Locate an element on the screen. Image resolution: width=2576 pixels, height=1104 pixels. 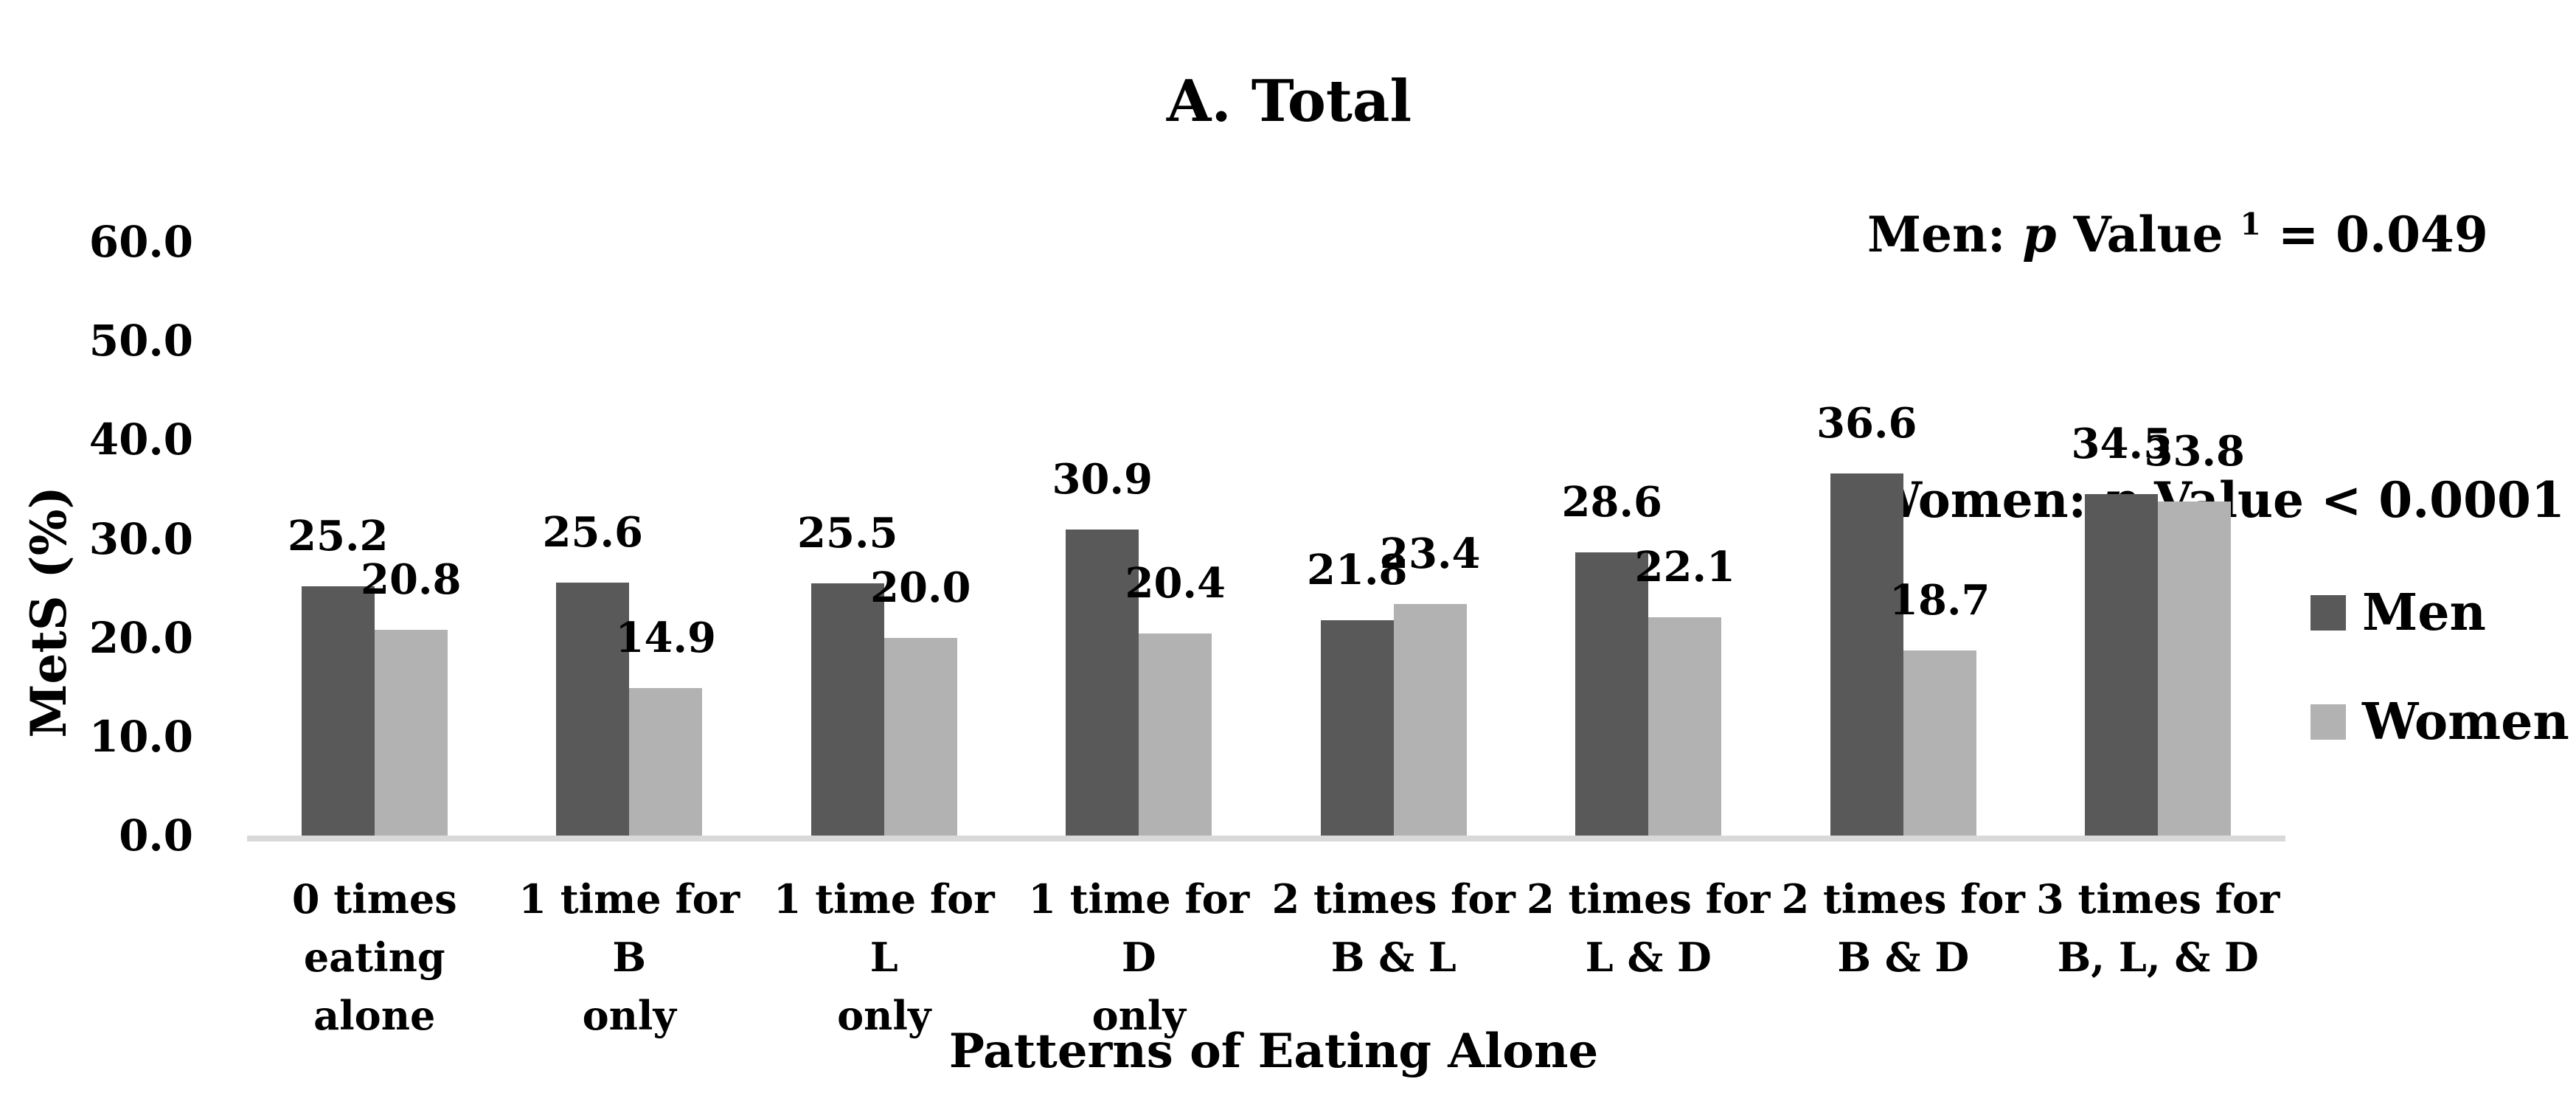
y-tick-label: 10.0 is located at coordinates (140, 736).